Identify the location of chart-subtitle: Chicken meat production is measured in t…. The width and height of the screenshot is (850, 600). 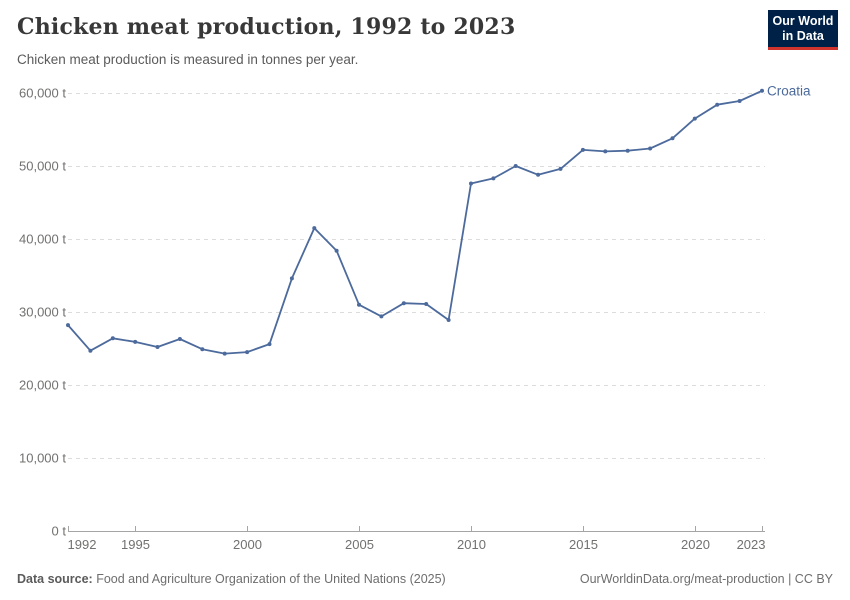
(188, 59).